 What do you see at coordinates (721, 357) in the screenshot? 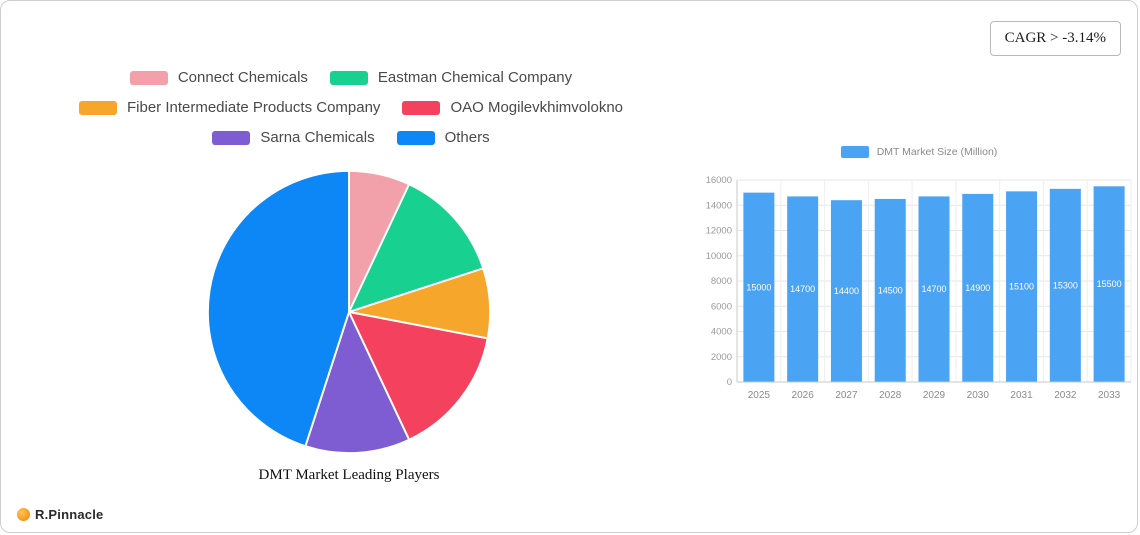
I see `y-axis-tick-label: 2000` at bounding box center [721, 357].